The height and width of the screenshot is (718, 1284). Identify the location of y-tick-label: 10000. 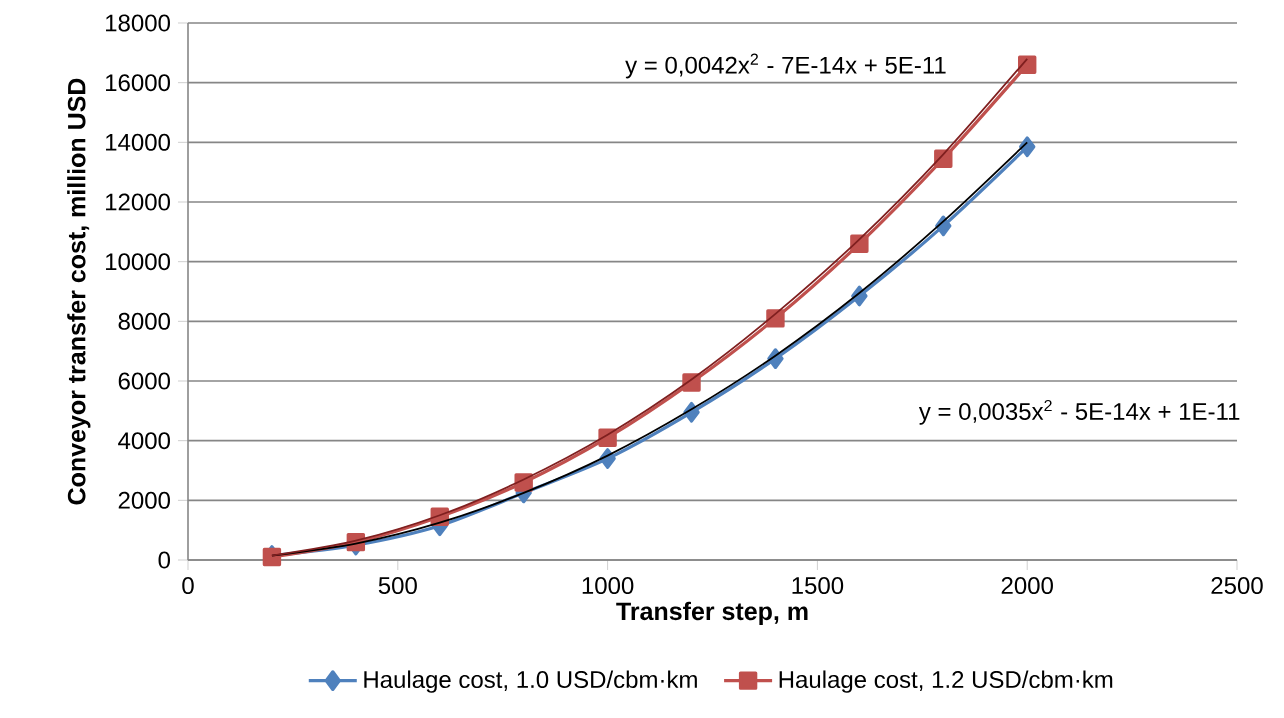
(138, 262).